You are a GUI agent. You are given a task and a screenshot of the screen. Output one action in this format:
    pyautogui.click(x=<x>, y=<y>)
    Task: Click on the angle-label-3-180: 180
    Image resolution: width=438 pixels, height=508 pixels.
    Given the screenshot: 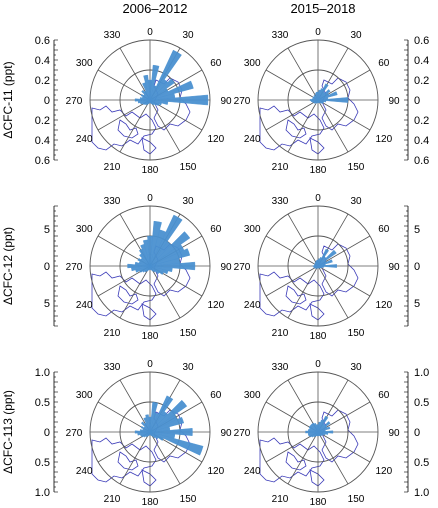 What is the action you would take?
    pyautogui.click(x=318, y=336)
    